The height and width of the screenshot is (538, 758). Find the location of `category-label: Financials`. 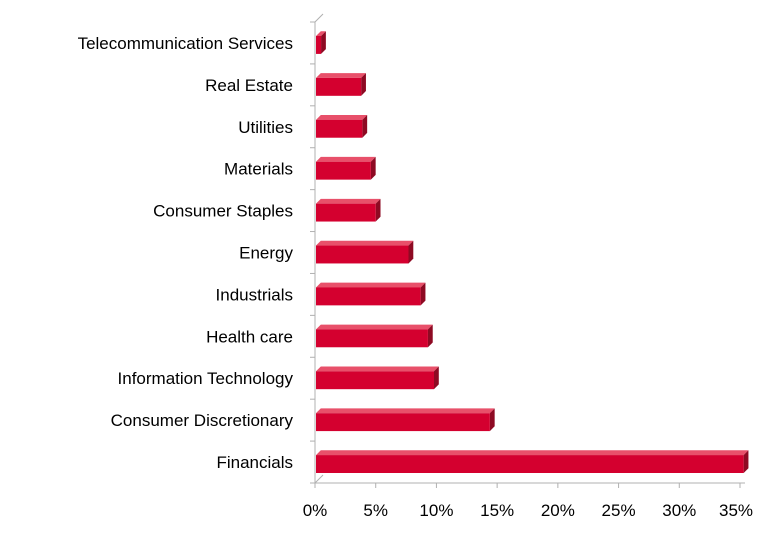

category-label: Financials is located at coordinates (254, 462).